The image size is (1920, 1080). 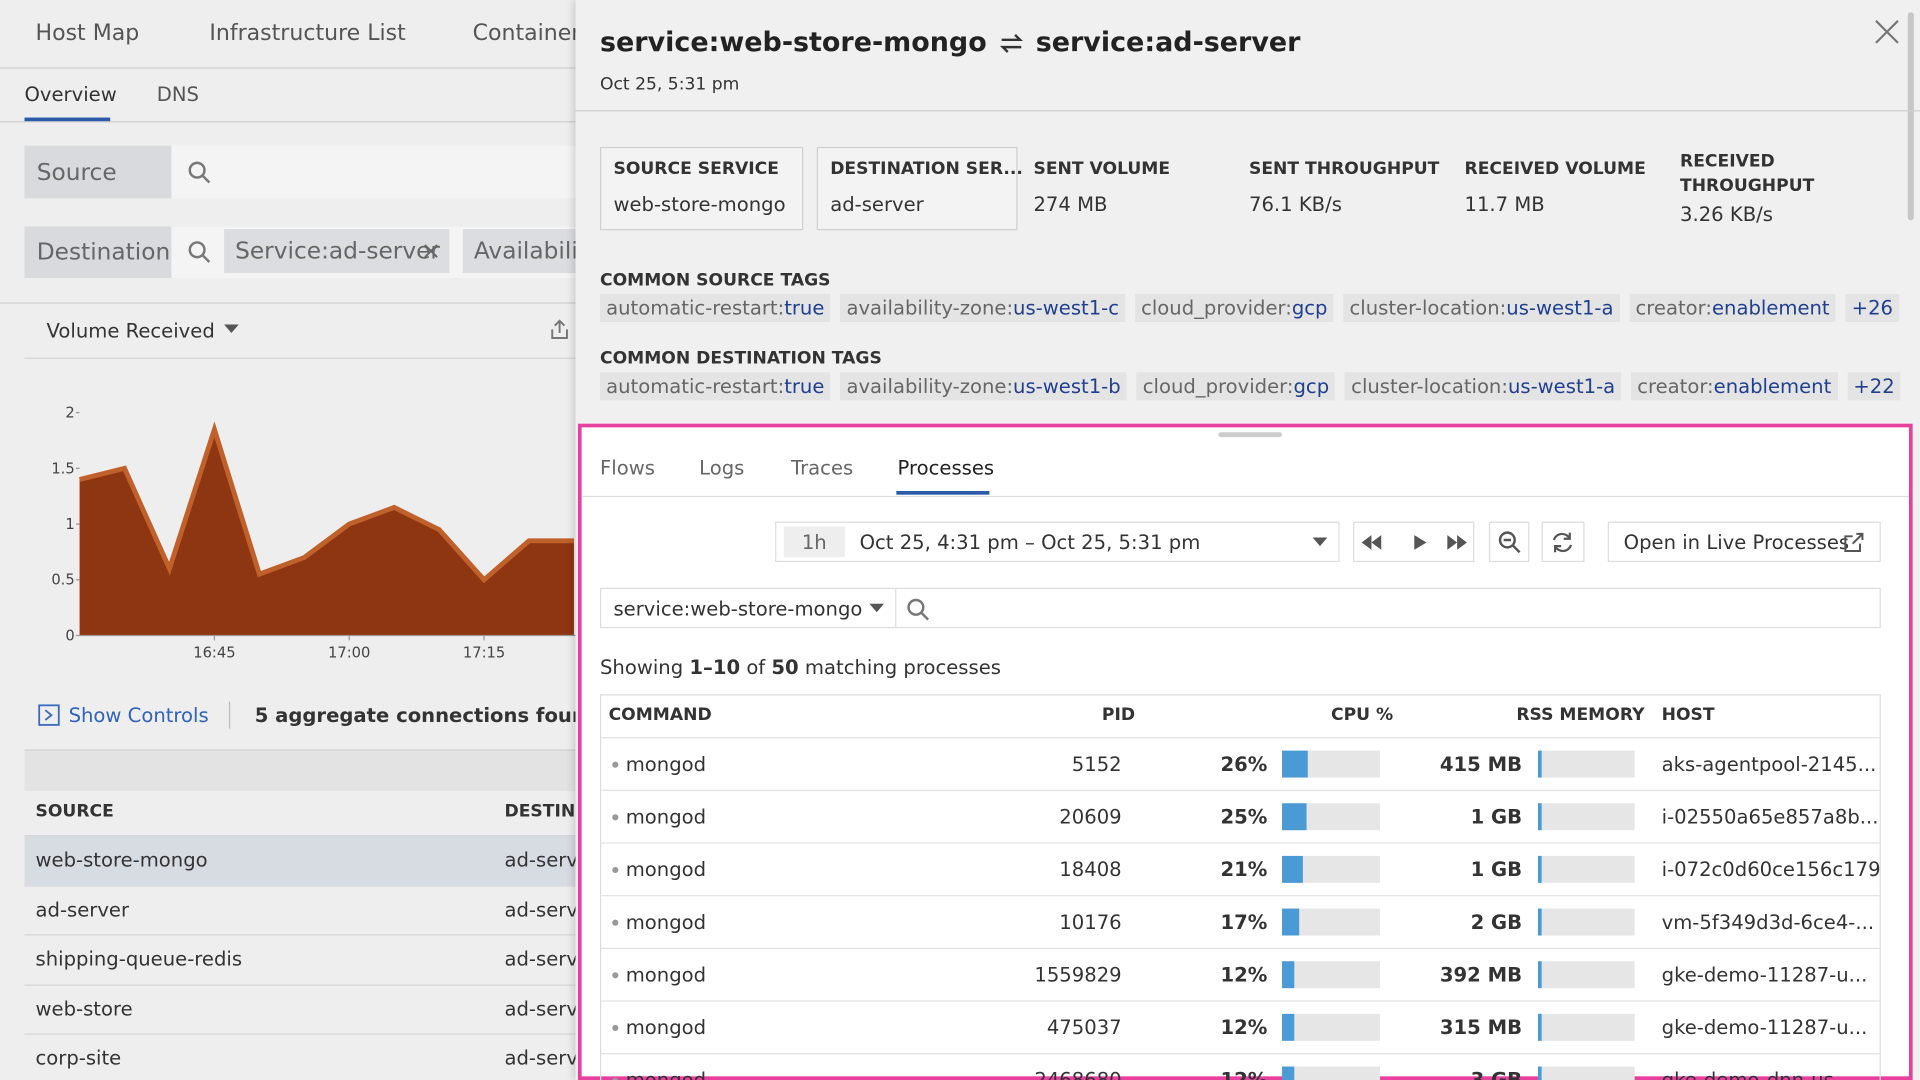 What do you see at coordinates (214, 653) in the screenshot?
I see `x-tick-label: 16:45` at bounding box center [214, 653].